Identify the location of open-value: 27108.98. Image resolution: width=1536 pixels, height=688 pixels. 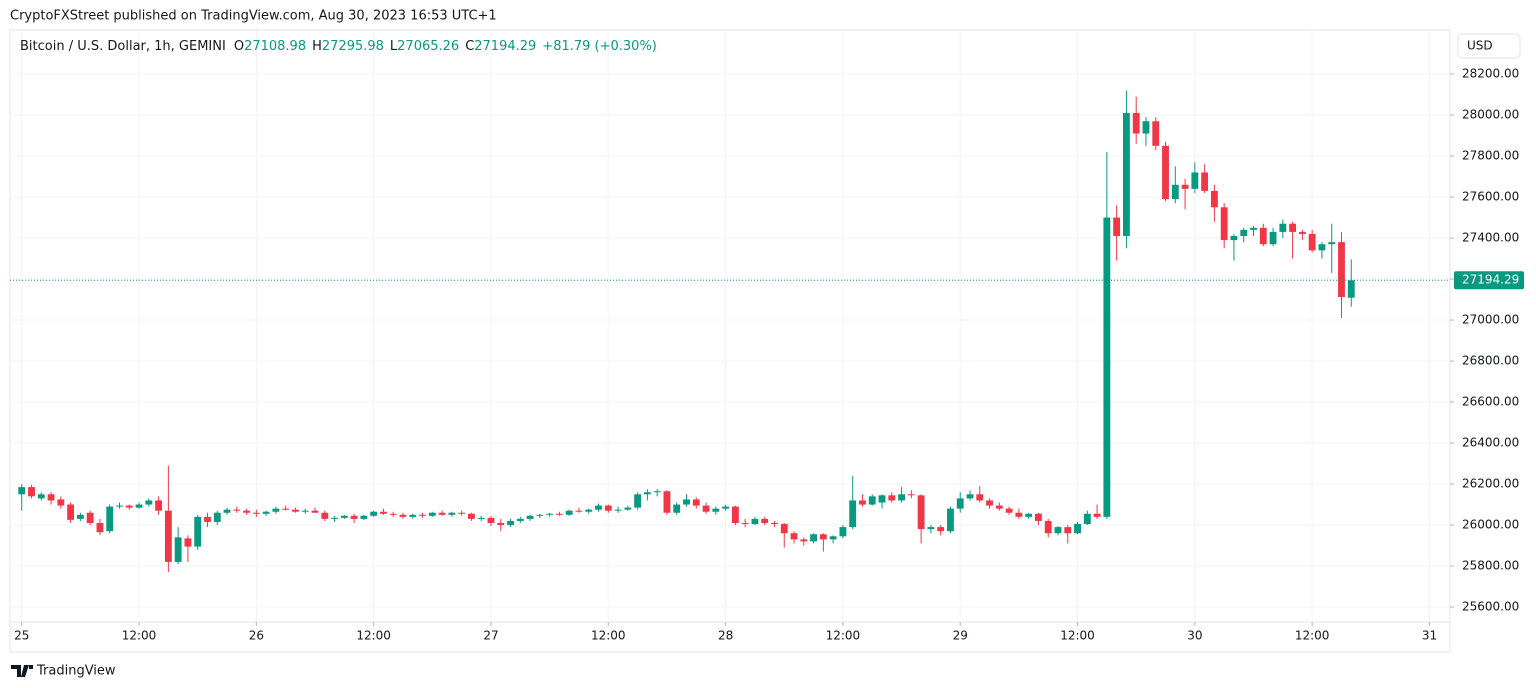
(275, 46).